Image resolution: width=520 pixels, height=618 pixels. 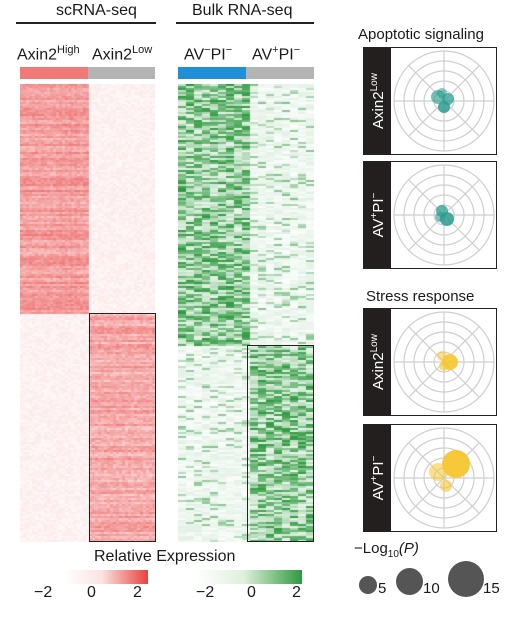 I want to click on bulk-group-bar-neg, so click(x=212, y=73).